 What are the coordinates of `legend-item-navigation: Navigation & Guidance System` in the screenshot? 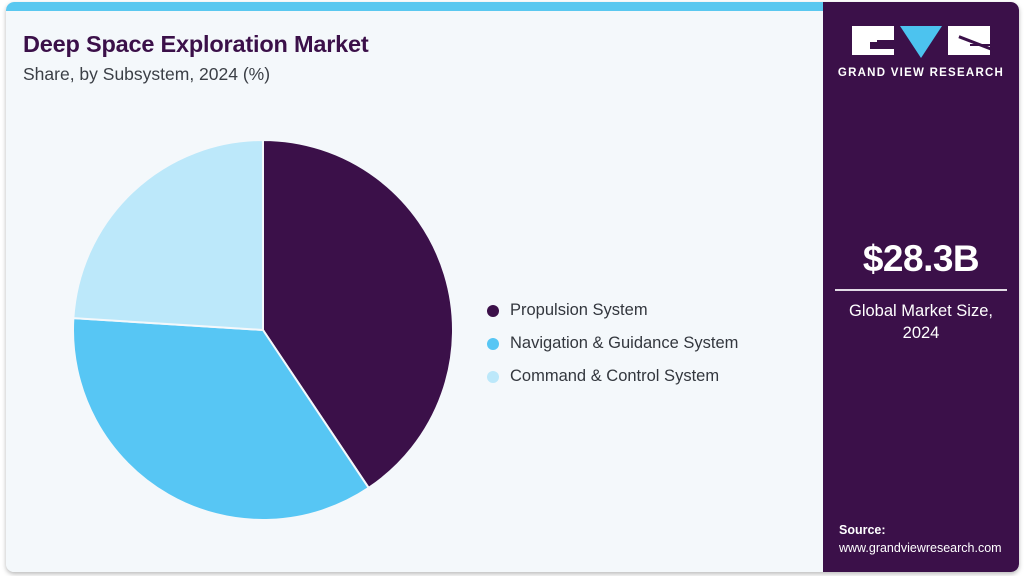 It's located at (612, 343).